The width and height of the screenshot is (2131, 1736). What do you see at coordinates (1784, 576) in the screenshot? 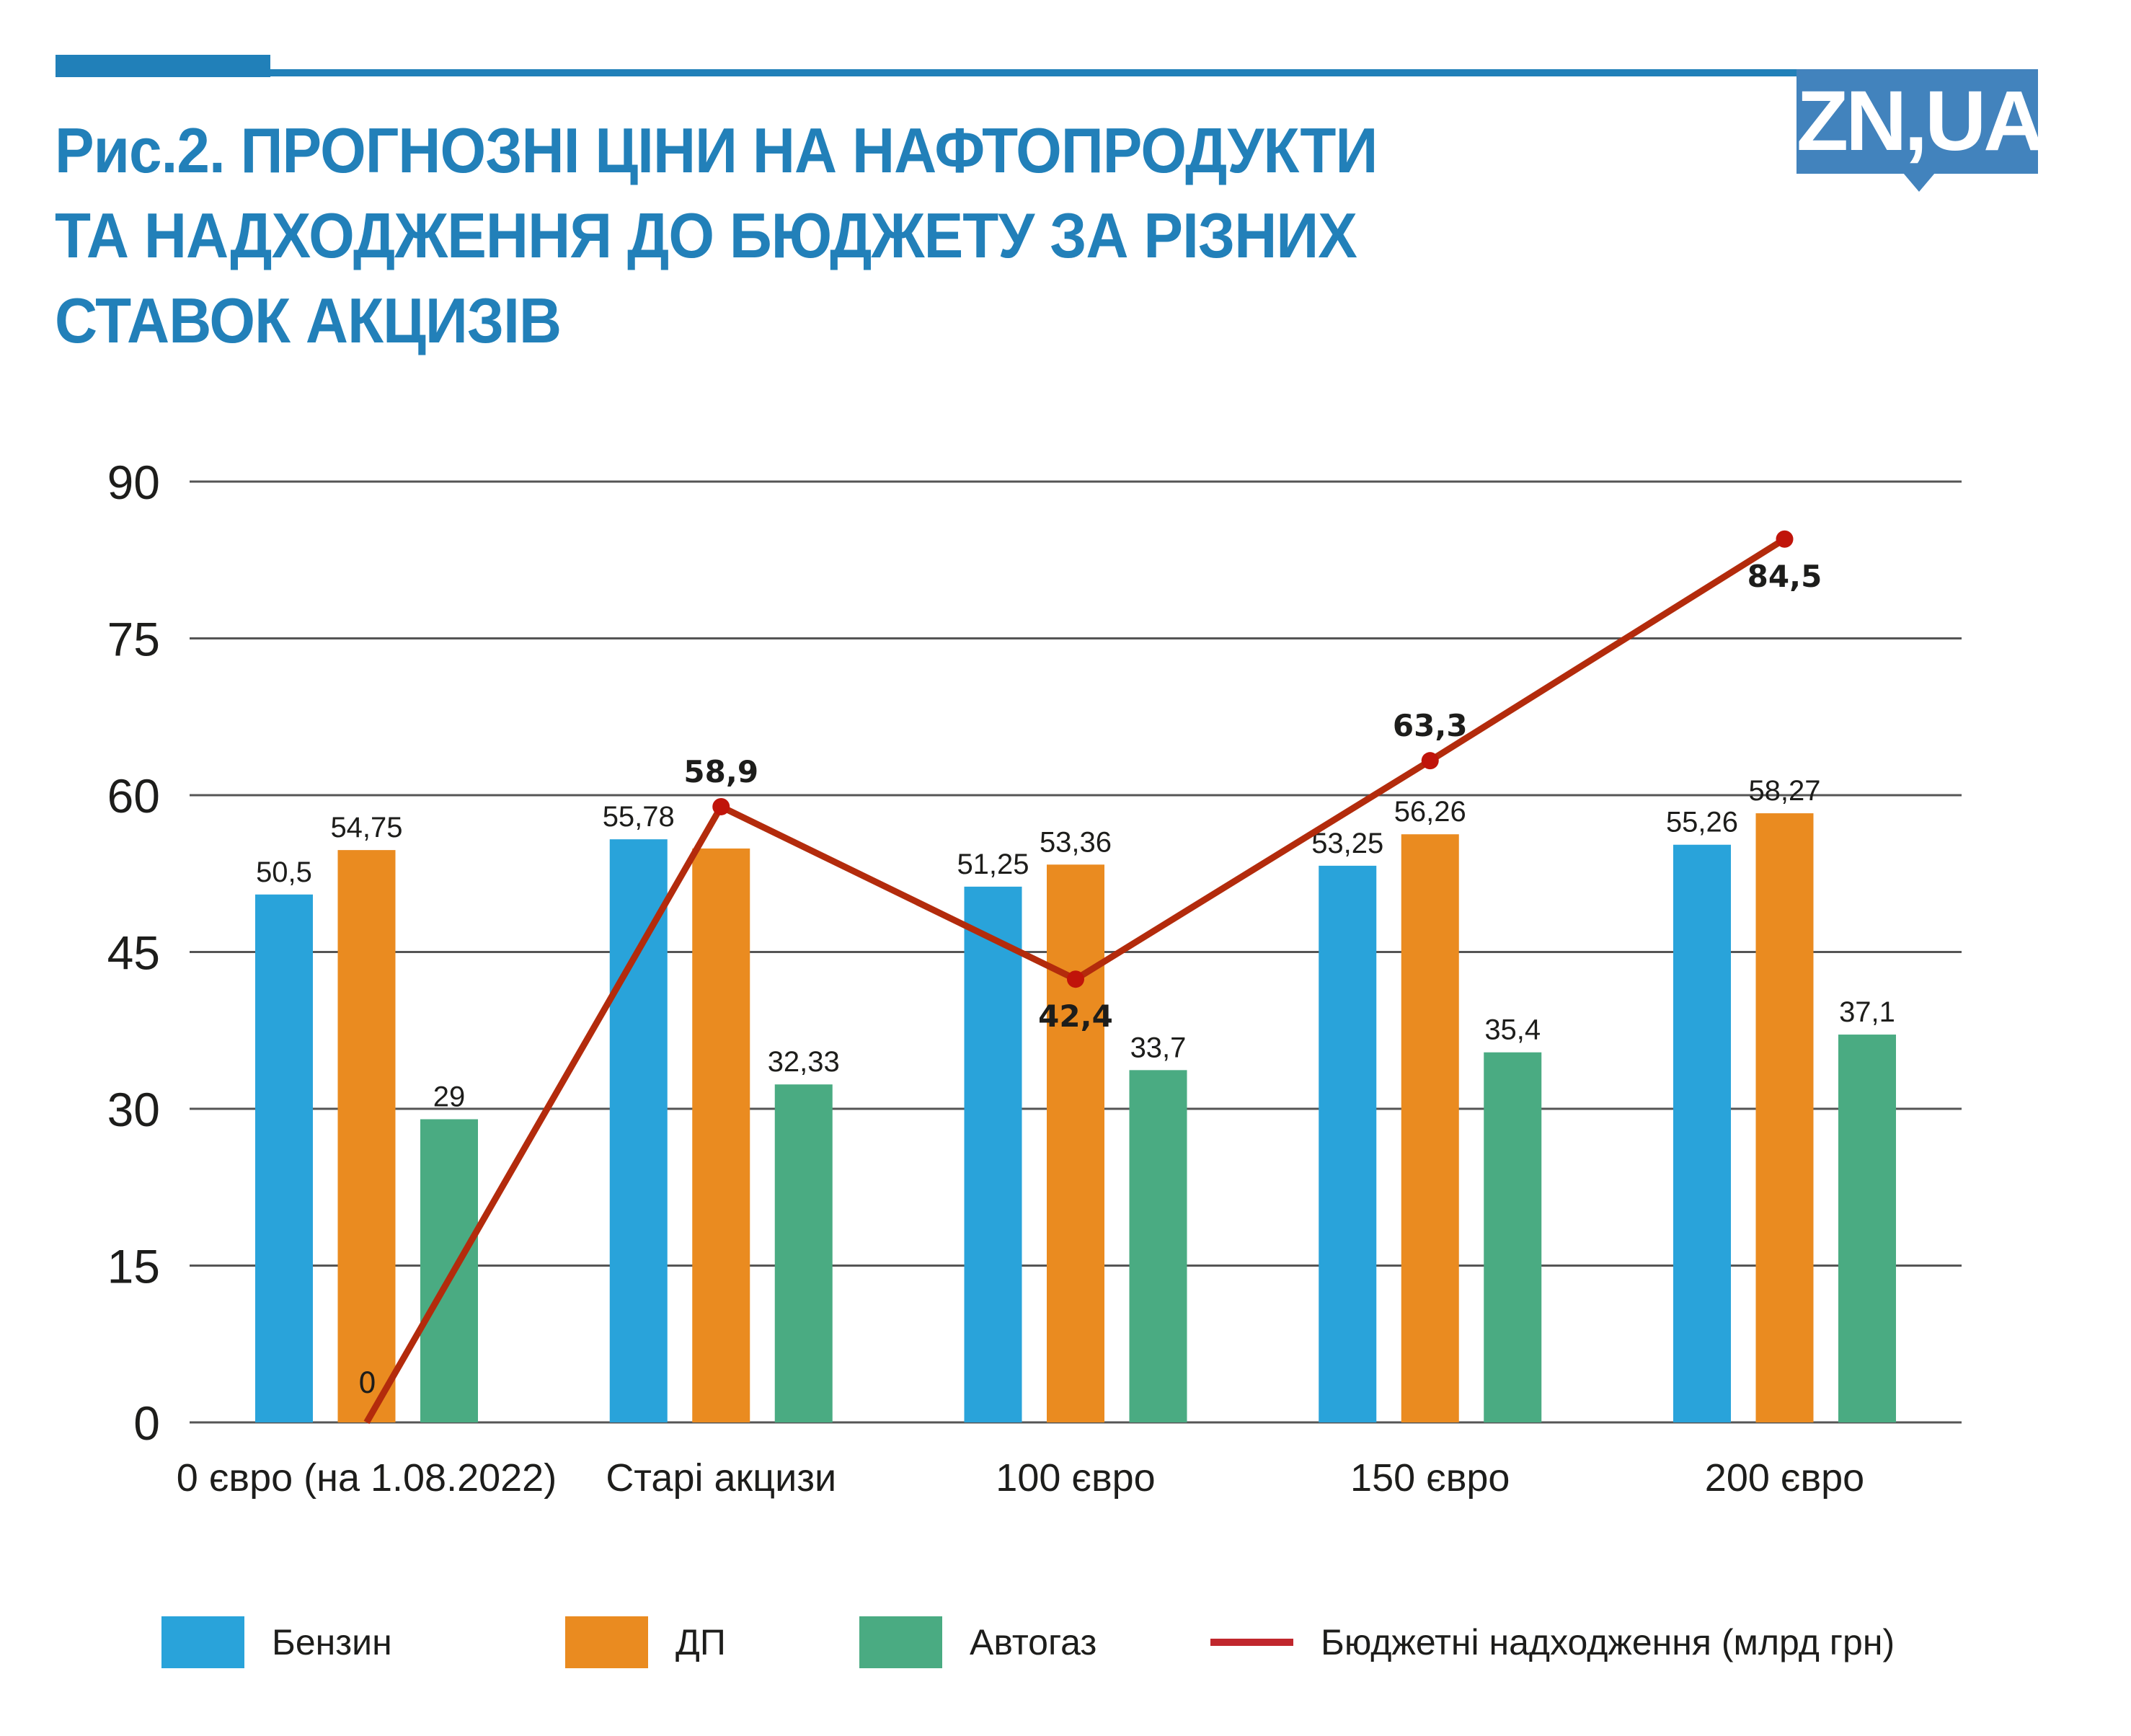
I see `budget-value-label: 84,5` at bounding box center [1784, 576].